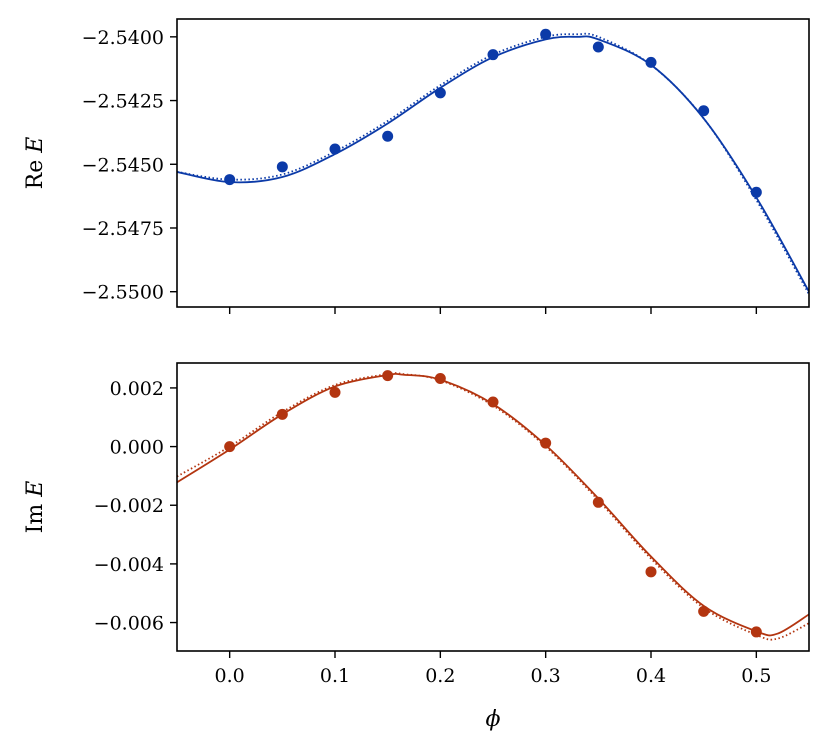 The width and height of the screenshot is (830, 752). What do you see at coordinates (123, 229) in the screenshot?
I see `y-tick-label: −2.5475` at bounding box center [123, 229].